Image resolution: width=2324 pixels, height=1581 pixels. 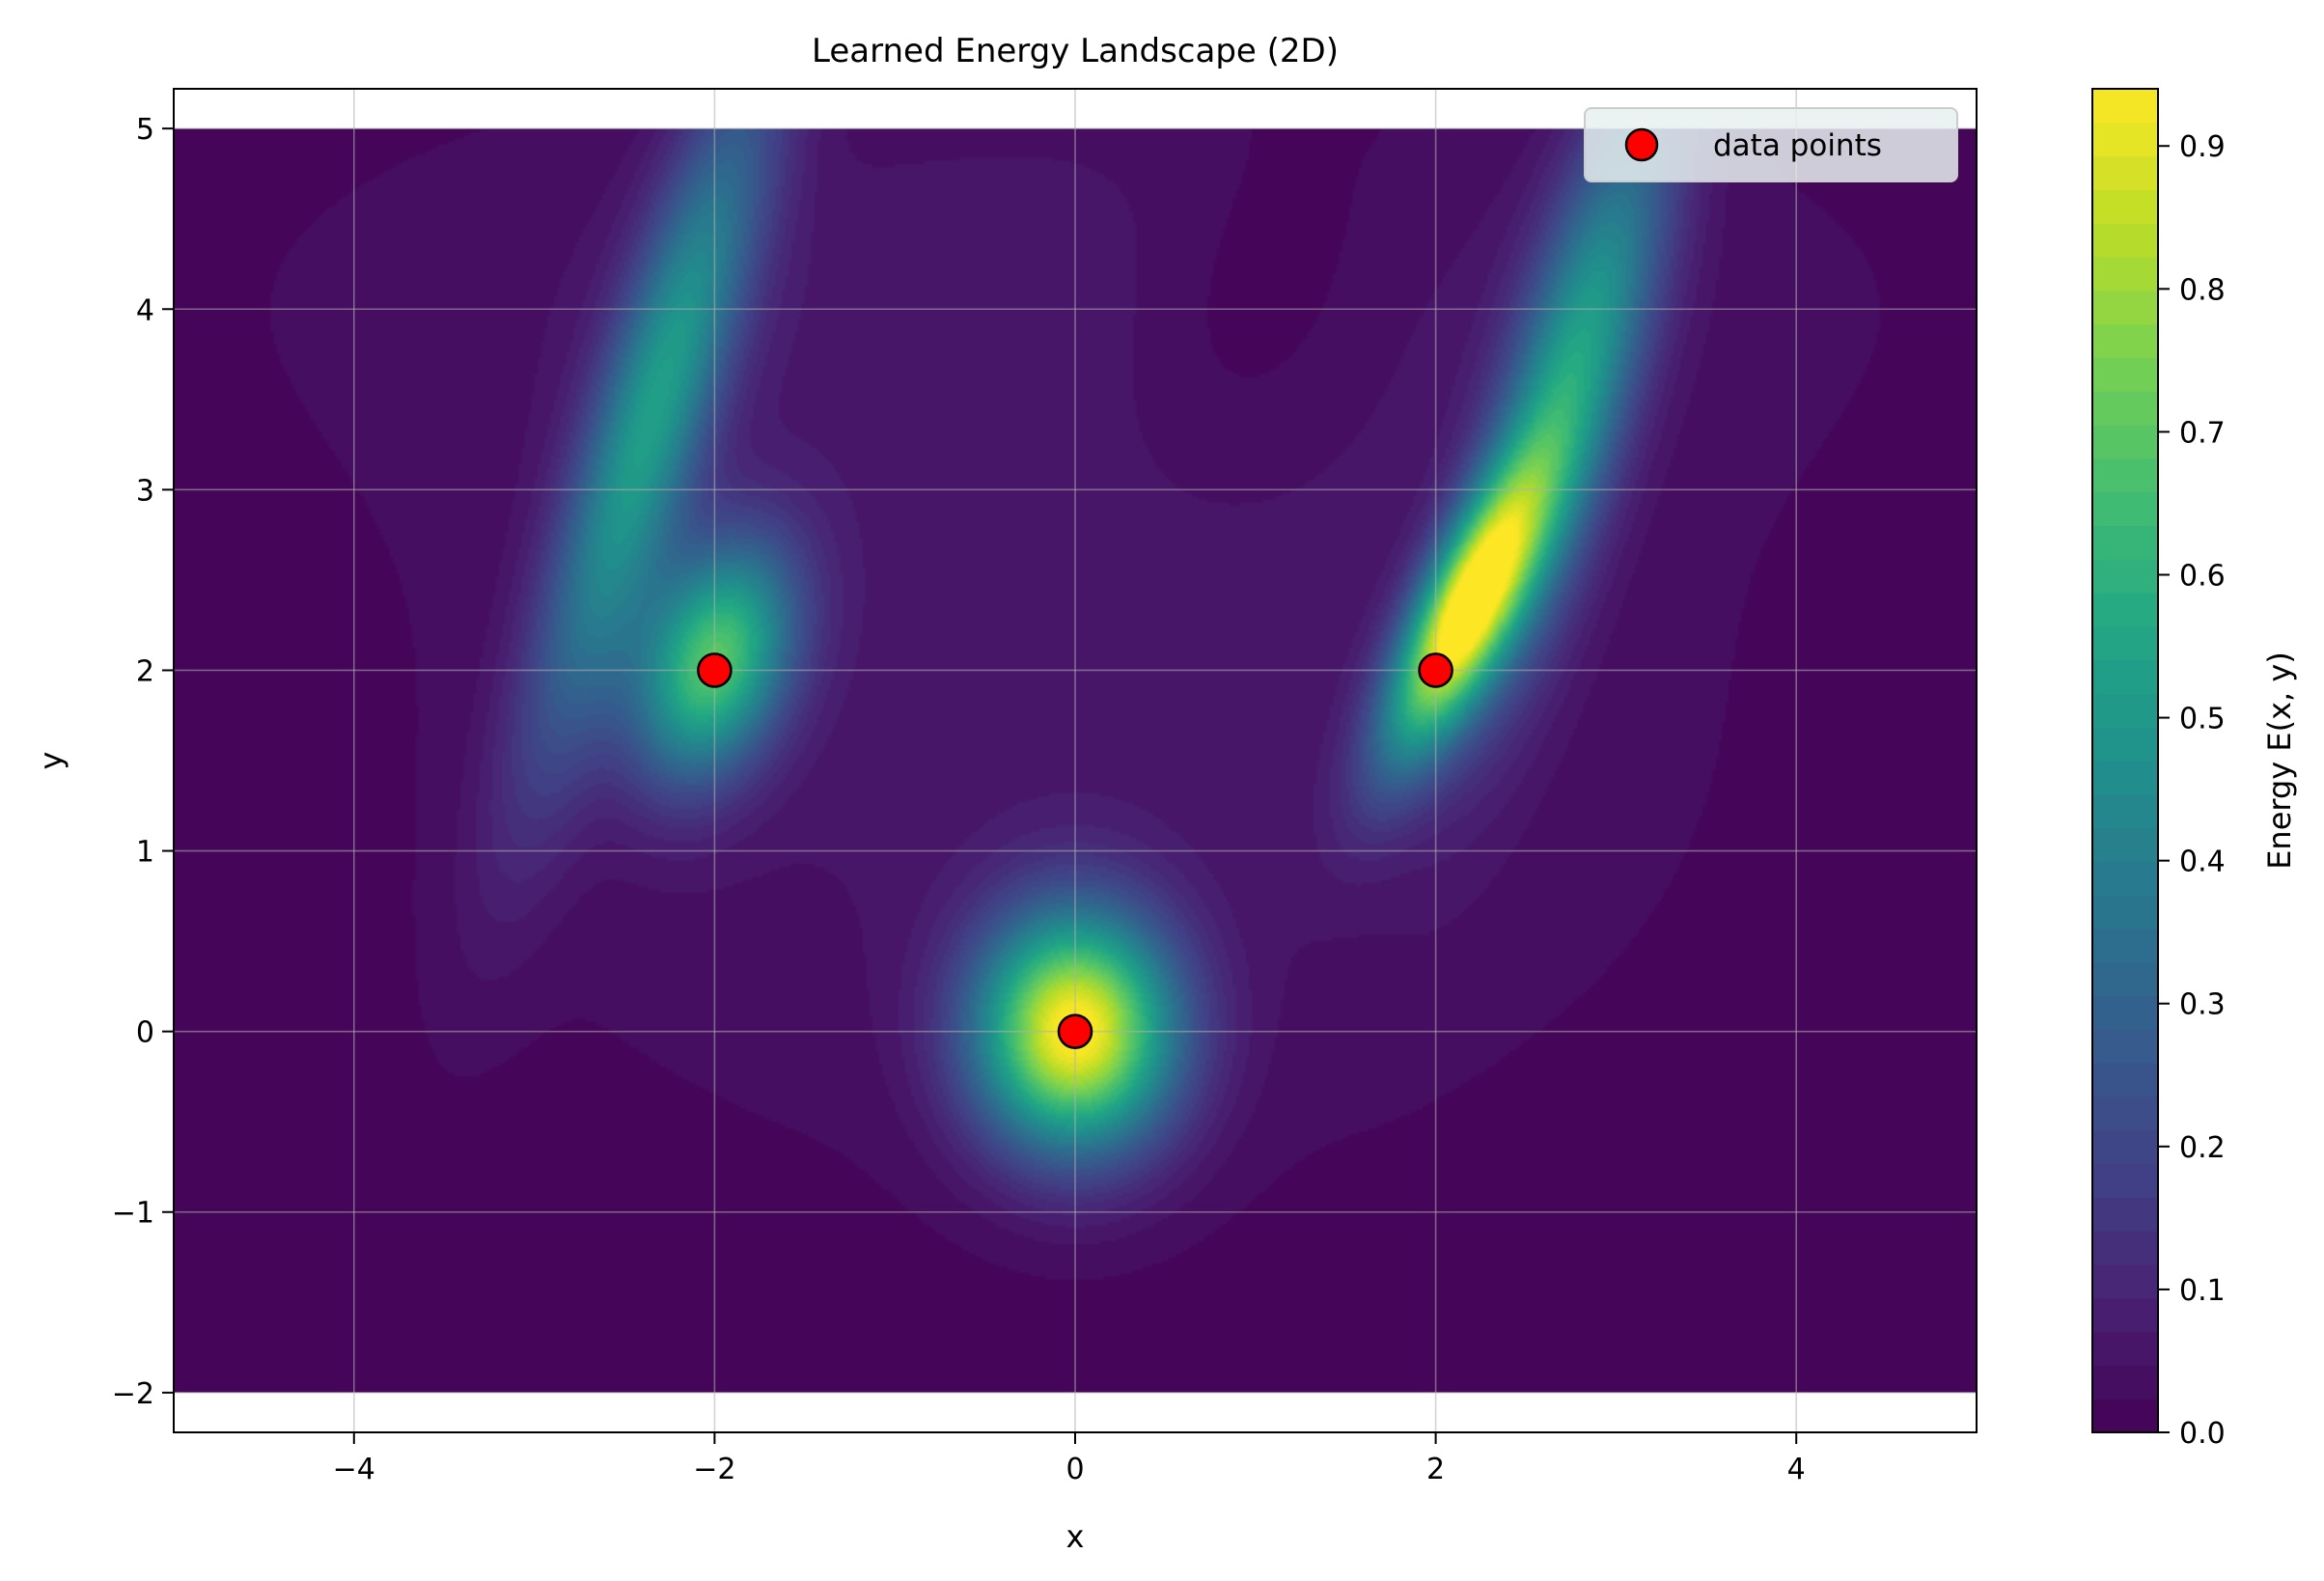 I want to click on x-axis-label: x, so click(x=1075, y=1536).